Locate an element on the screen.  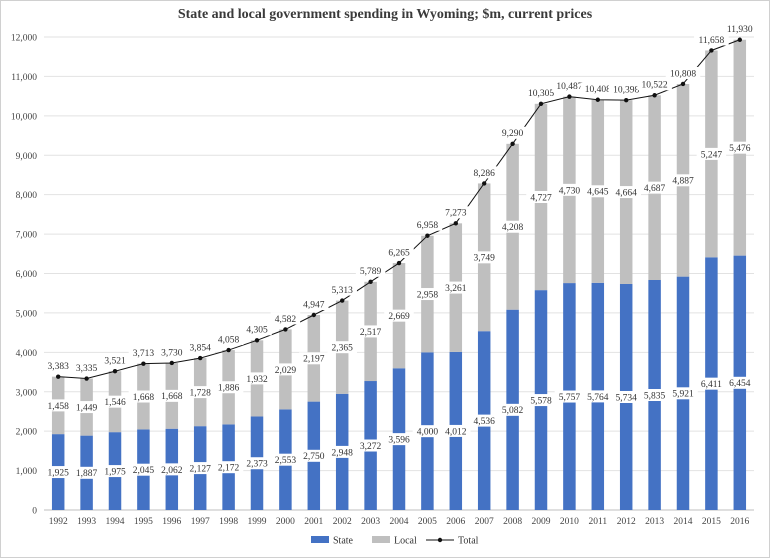
data-label-local: 4,645 is located at coordinates (598, 193).